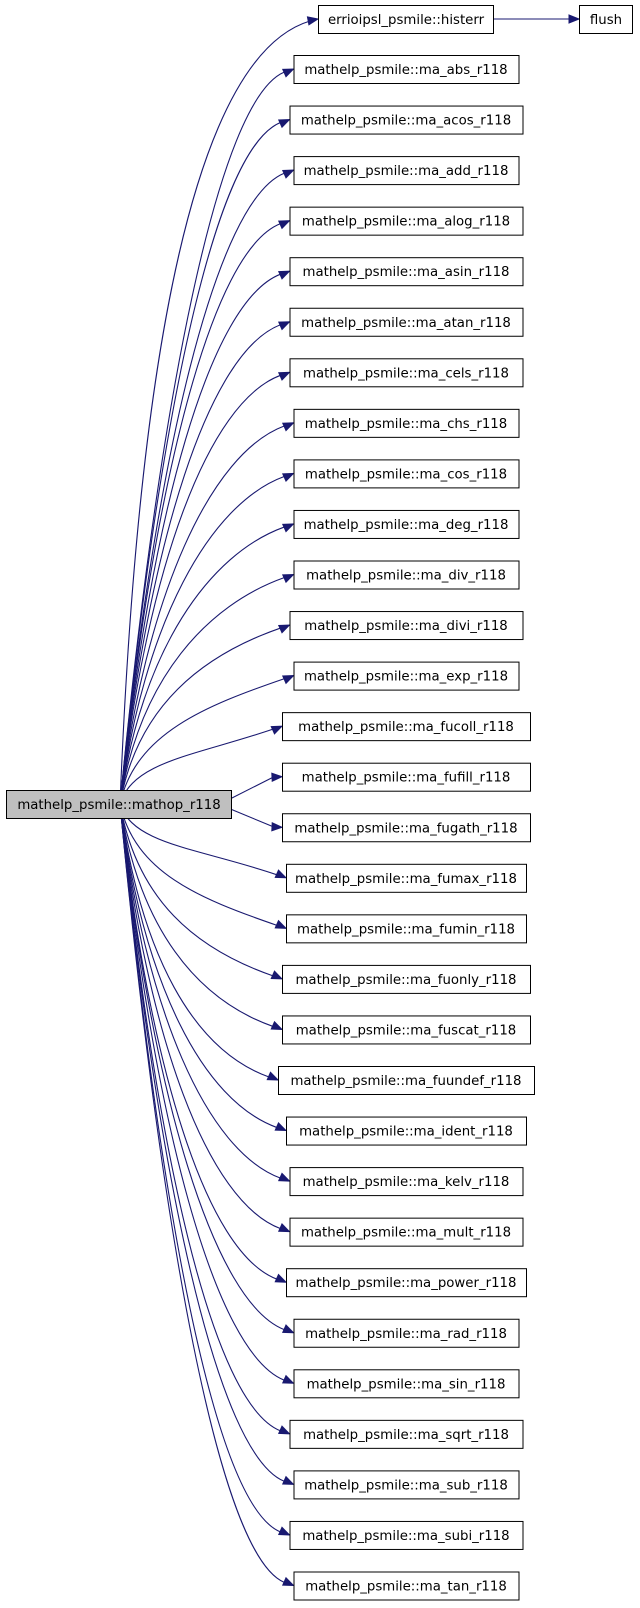 The image size is (640, 1608). Describe the element at coordinates (406, 322) in the screenshot. I see `callee-node: mathelp_psmile::ma_atan_r118` at that location.